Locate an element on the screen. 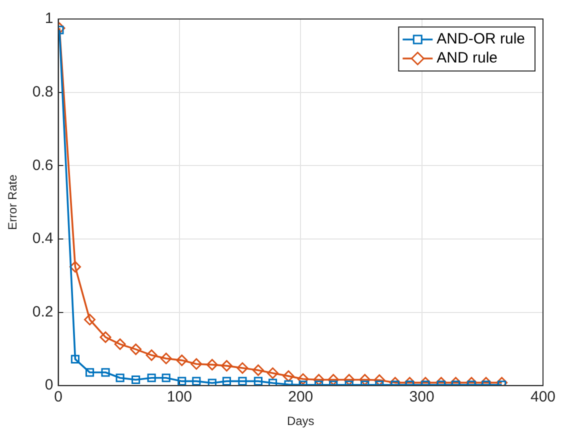 This screenshot has height=431, width=577. x-axis-title: Days is located at coordinates (300, 421).